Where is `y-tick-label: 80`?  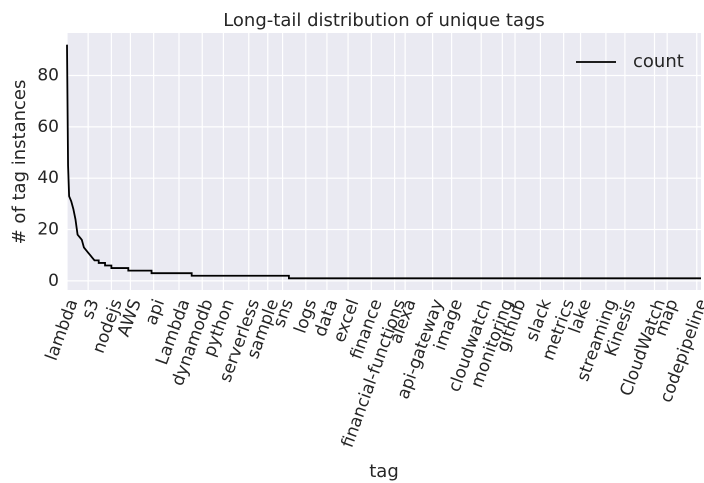 y-tick-label: 80 is located at coordinates (48, 75).